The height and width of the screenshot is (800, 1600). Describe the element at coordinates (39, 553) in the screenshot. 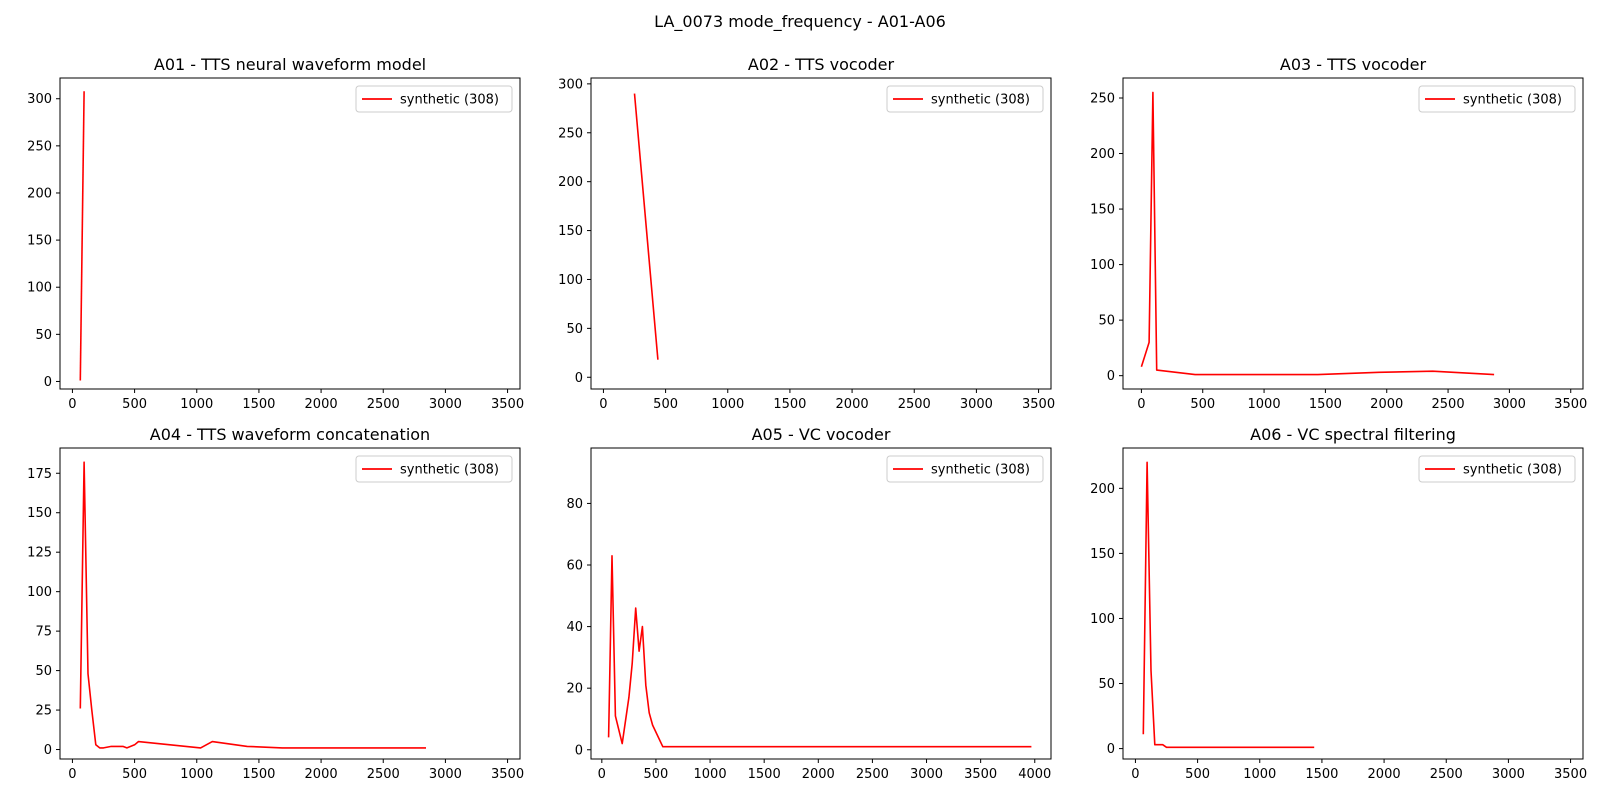

I see `y-tick-label: 125` at that location.